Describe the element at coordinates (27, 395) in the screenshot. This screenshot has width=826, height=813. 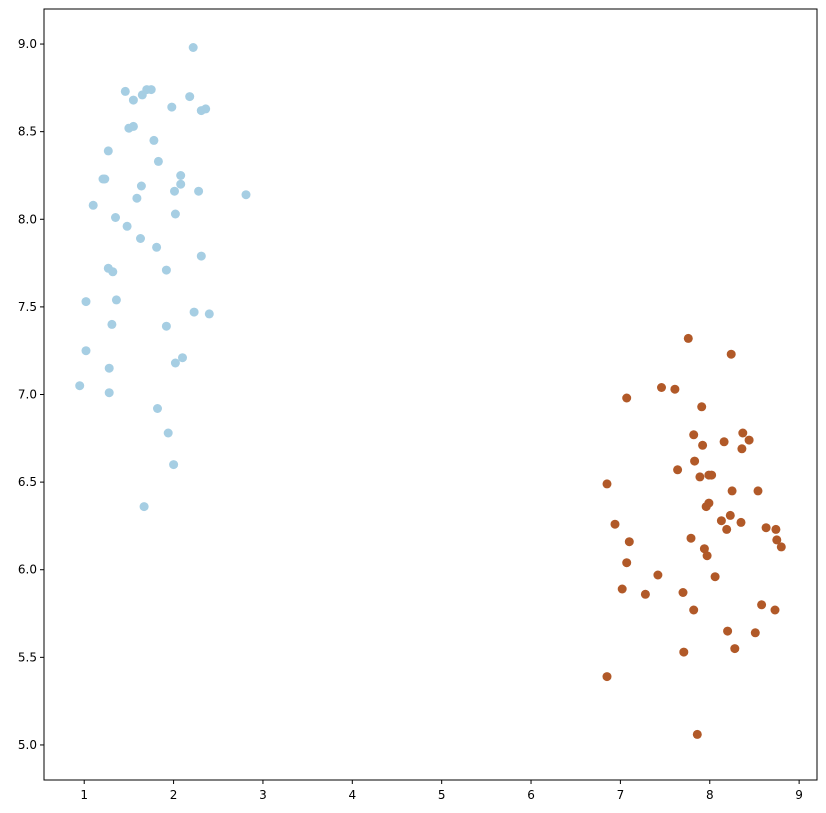
I see `y-tick-label: 7.0` at that location.